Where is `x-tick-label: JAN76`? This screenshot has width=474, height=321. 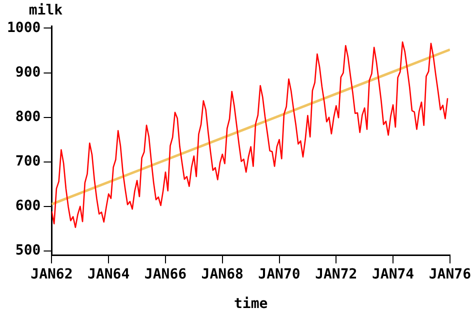 x-tick-label: JAN76 is located at coordinates (450, 274).